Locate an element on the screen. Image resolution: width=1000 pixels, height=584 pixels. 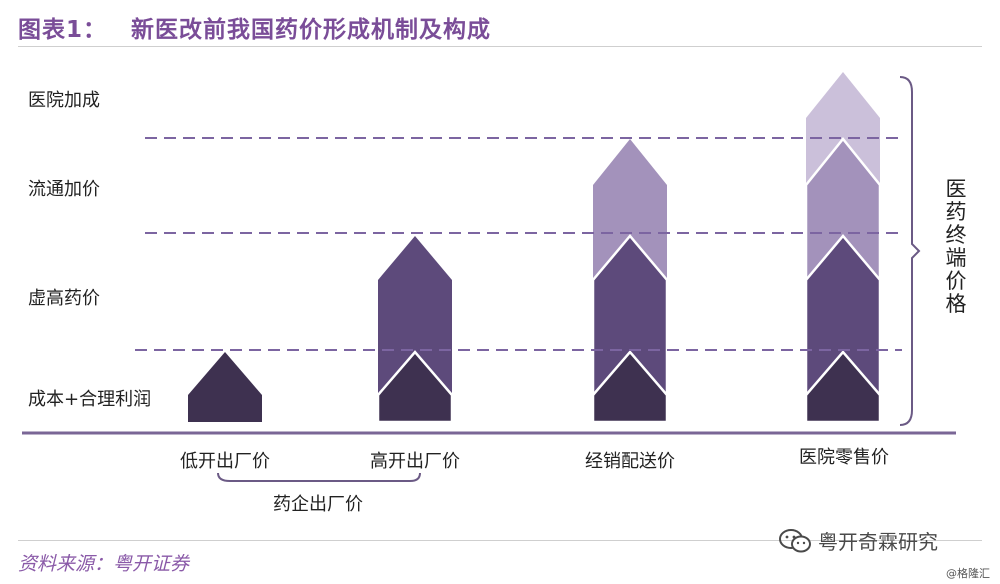
stack-high-factory-cost is located at coordinates (415, 387).